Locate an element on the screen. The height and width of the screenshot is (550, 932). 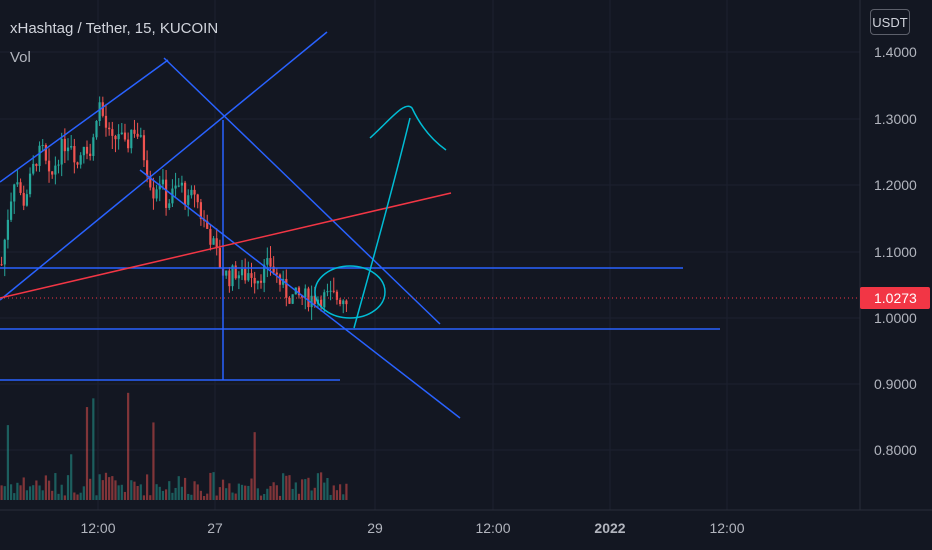
last-price-tag: 1.0273 is located at coordinates (895, 298).